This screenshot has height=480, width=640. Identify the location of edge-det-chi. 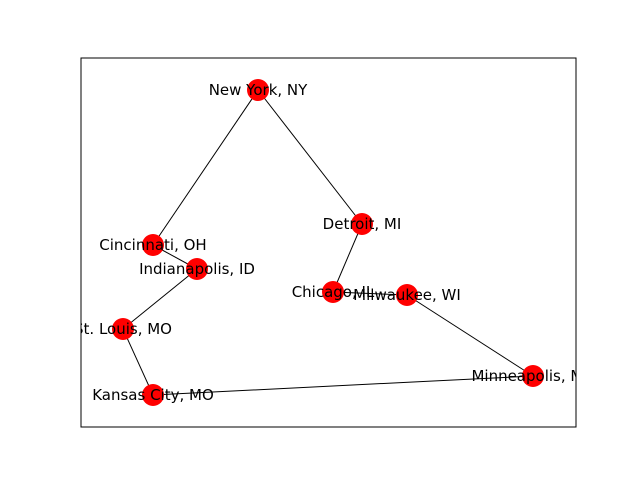
(347, 258).